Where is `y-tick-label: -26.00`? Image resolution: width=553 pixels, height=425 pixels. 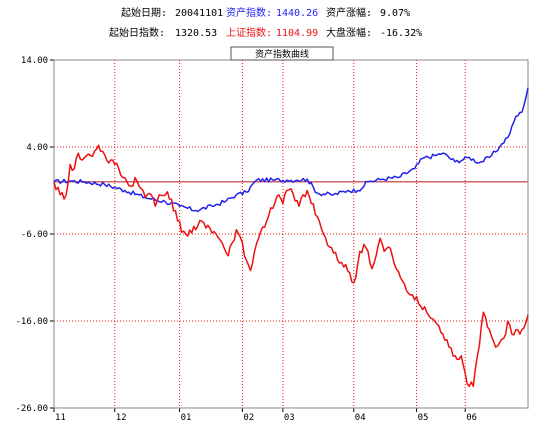
y-tick-label: -26.00 is located at coordinates (31, 409).